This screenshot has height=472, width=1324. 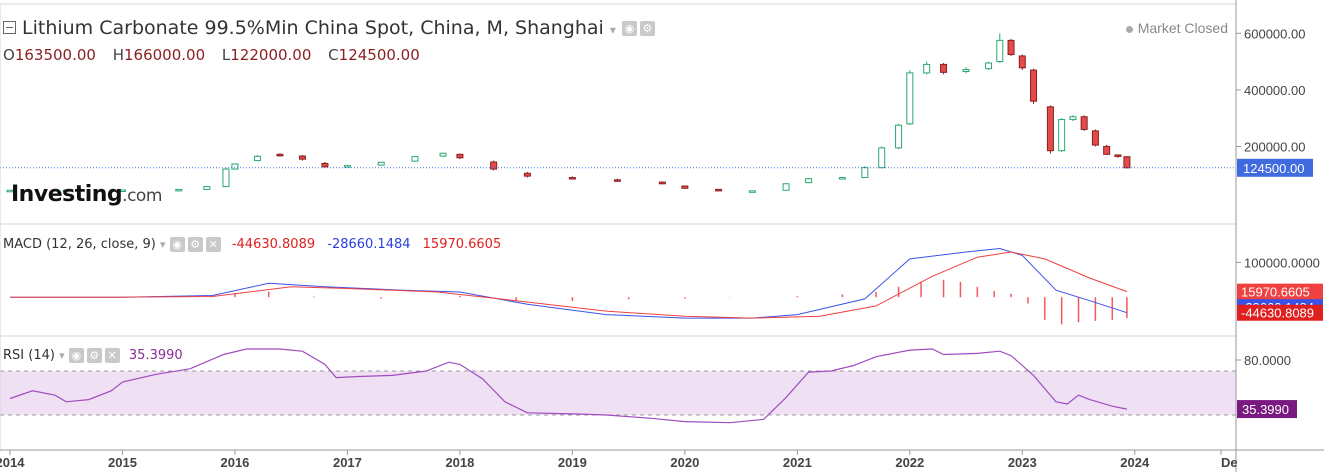 I want to click on time-tick-label: 2019, so click(x=572, y=462).